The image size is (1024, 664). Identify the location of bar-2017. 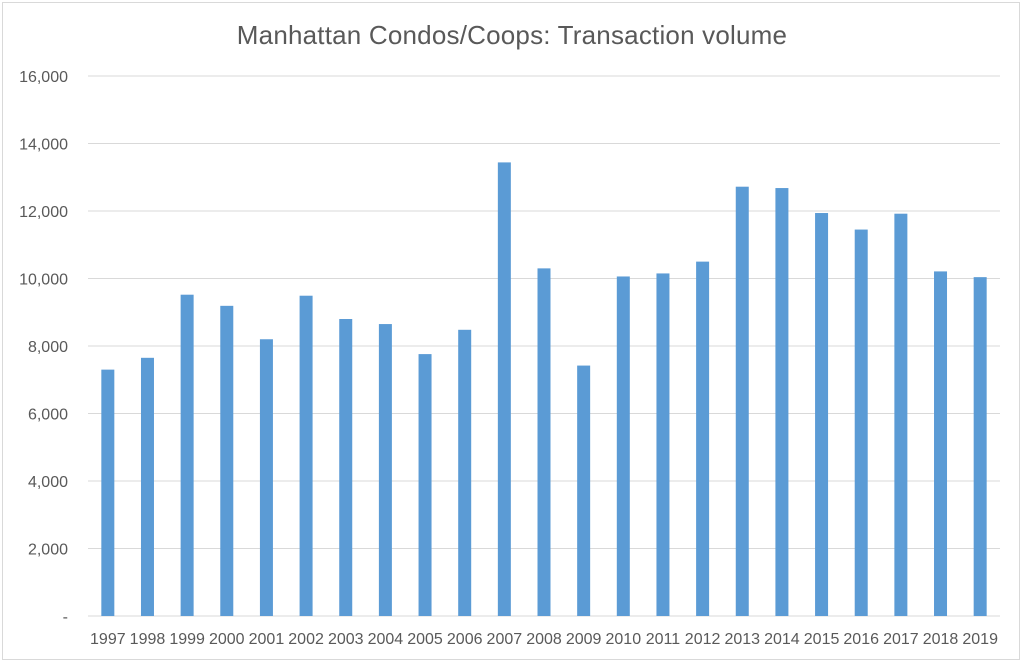
(901, 414).